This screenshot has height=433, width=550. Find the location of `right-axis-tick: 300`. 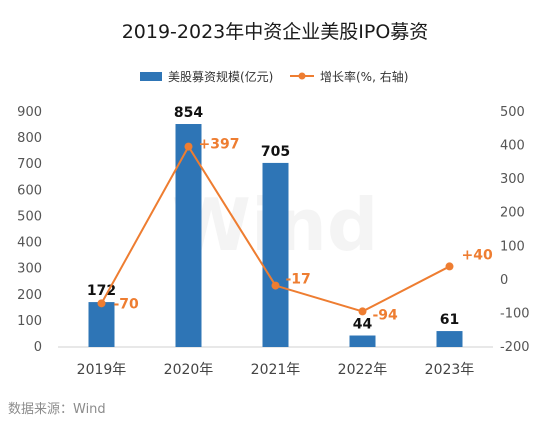

right-axis-tick: 300 is located at coordinates (512, 179).